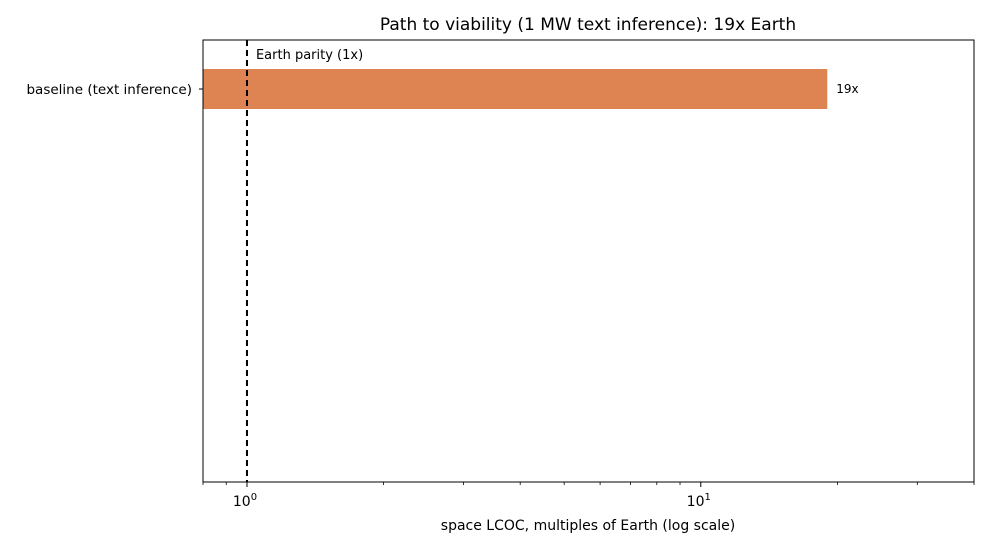 This screenshot has width=990, height=550. What do you see at coordinates (245, 501) in the screenshot?
I see `x-tick-label: 100` at bounding box center [245, 501].